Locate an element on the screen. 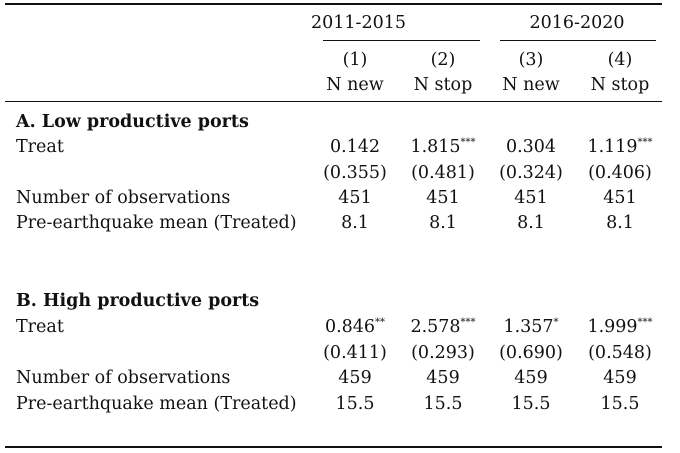 This screenshot has width=680, height=453. col-number-4: (4) is located at coordinates (620, 60).